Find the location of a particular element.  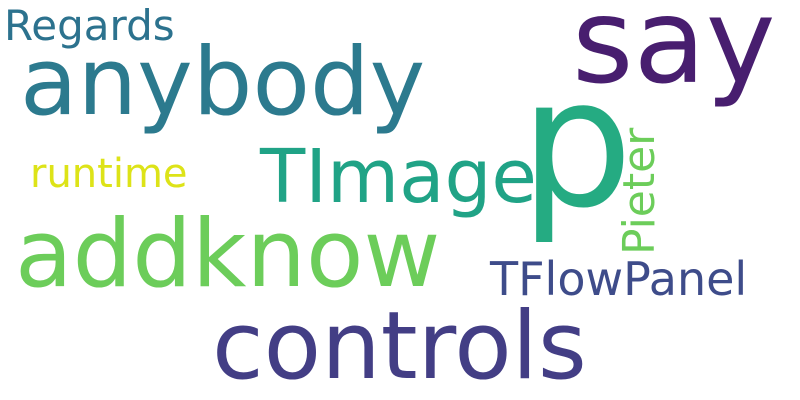

word-runtime: runtime is located at coordinates (109, 174).